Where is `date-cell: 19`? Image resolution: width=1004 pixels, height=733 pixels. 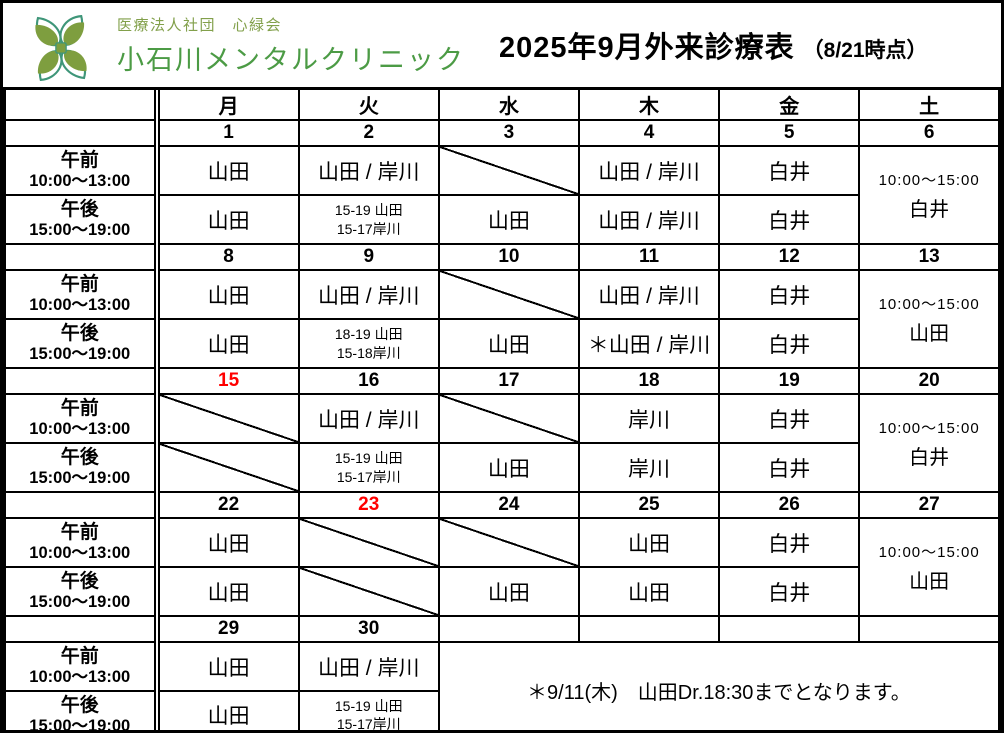 date-cell: 19 is located at coordinates (789, 381).